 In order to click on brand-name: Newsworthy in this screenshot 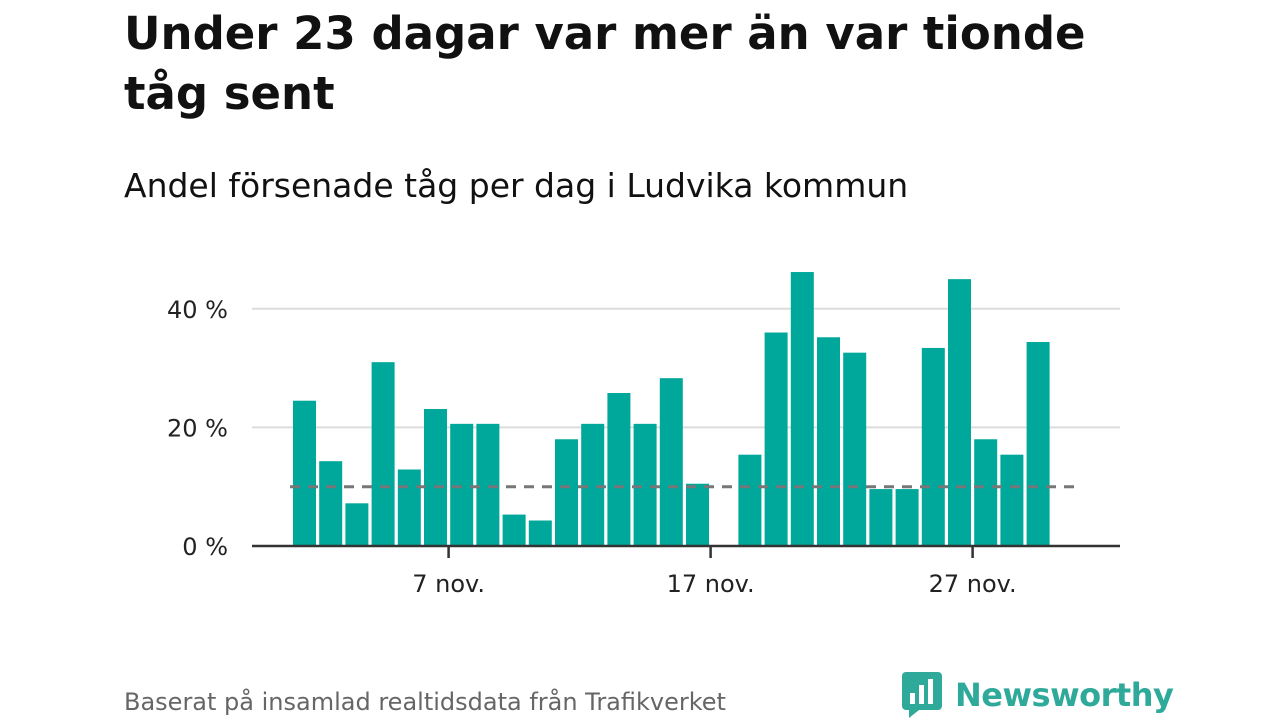, I will do `click(1064, 695)`.